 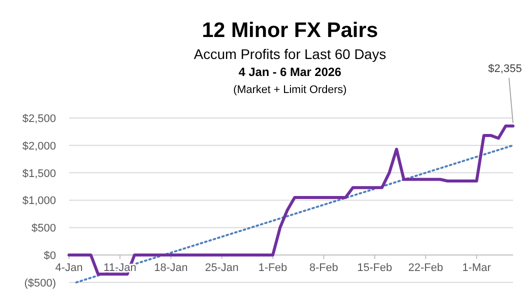 I want to click on x-tick-label: 1-Mar, so click(x=477, y=268).